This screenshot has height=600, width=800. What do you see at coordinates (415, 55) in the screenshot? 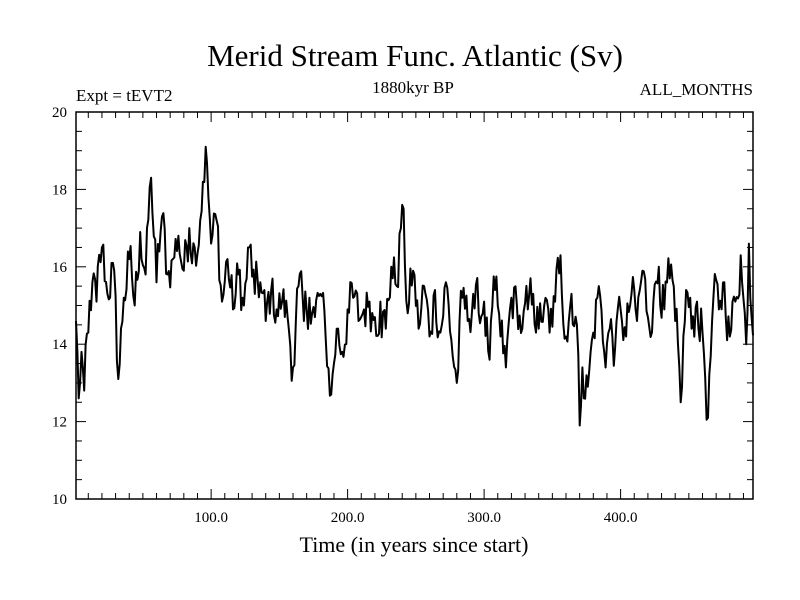
I see `chart-title: Merid Stream Func. Atlantic (Sv)` at bounding box center [415, 55].